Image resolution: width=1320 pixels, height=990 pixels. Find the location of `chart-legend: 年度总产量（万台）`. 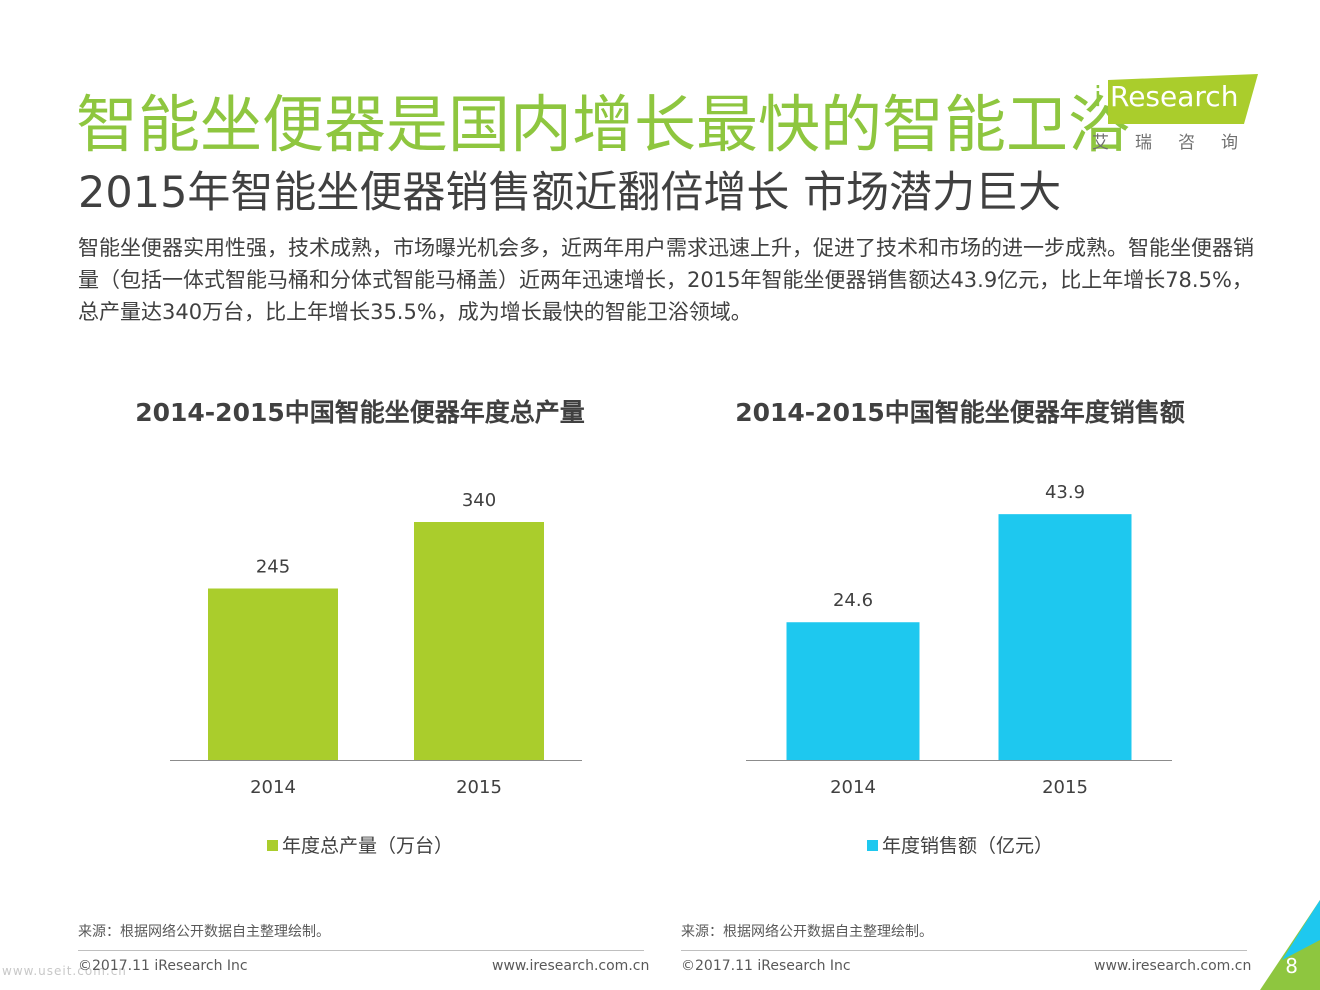

chart-legend: 年度总产量（万台） is located at coordinates (360, 844).